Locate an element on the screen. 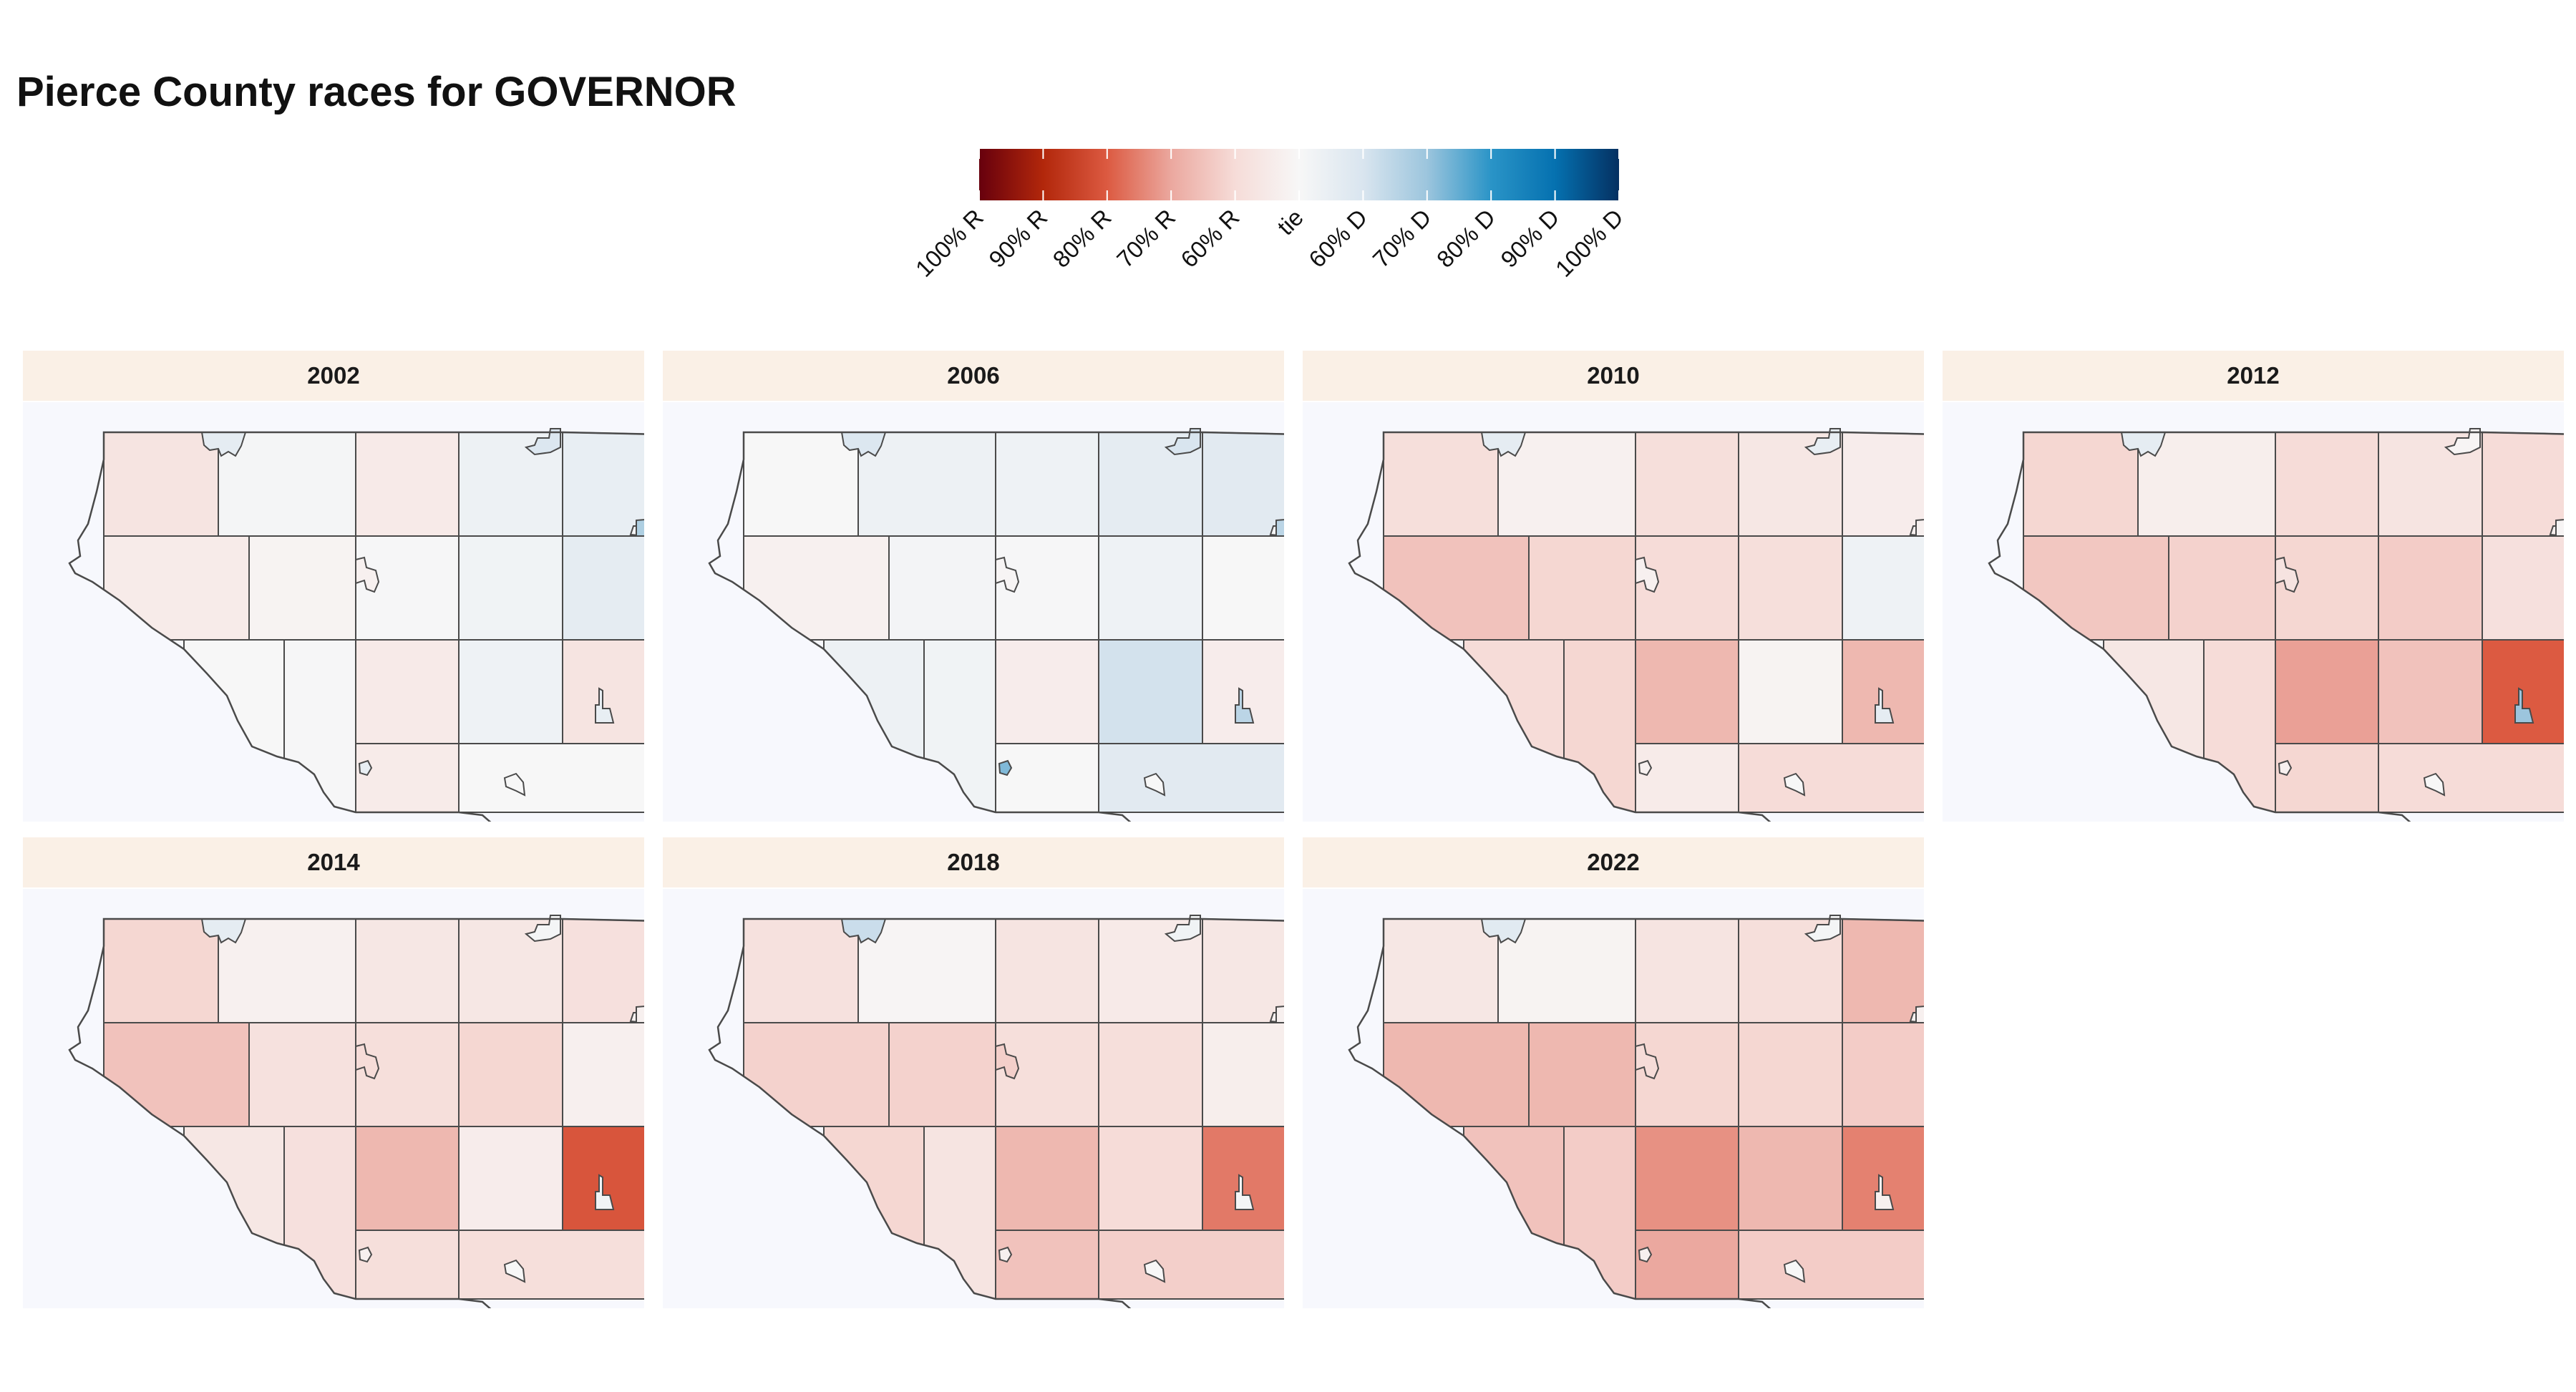 The height and width of the screenshot is (1392, 2576). facet-panel-2014: 2014 is located at coordinates (333, 1072).